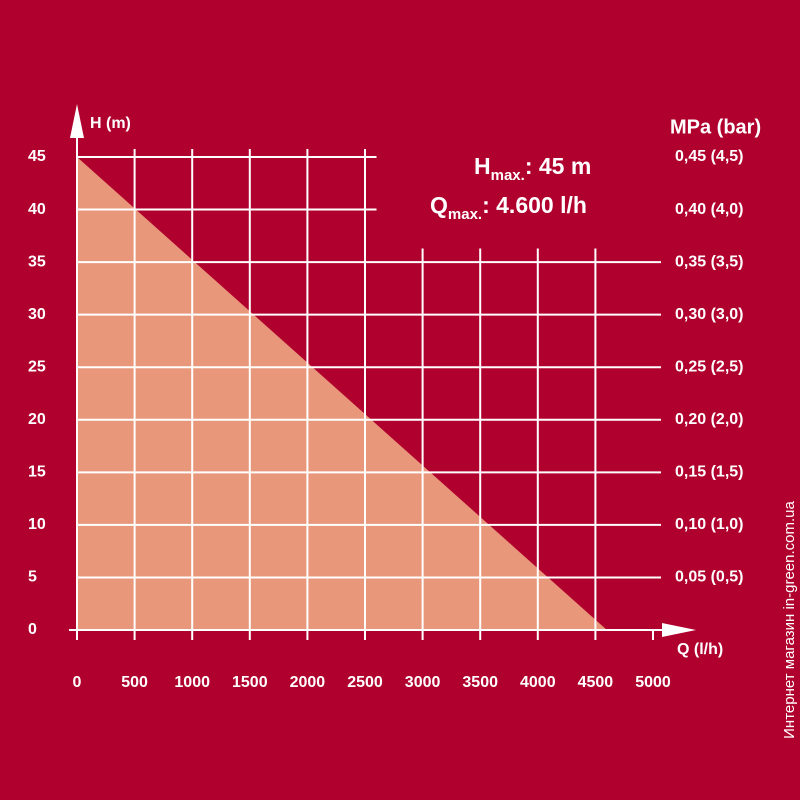 The image size is (800, 800). Describe the element at coordinates (37, 261) in the screenshot. I see `y-tick-label: 35` at that location.